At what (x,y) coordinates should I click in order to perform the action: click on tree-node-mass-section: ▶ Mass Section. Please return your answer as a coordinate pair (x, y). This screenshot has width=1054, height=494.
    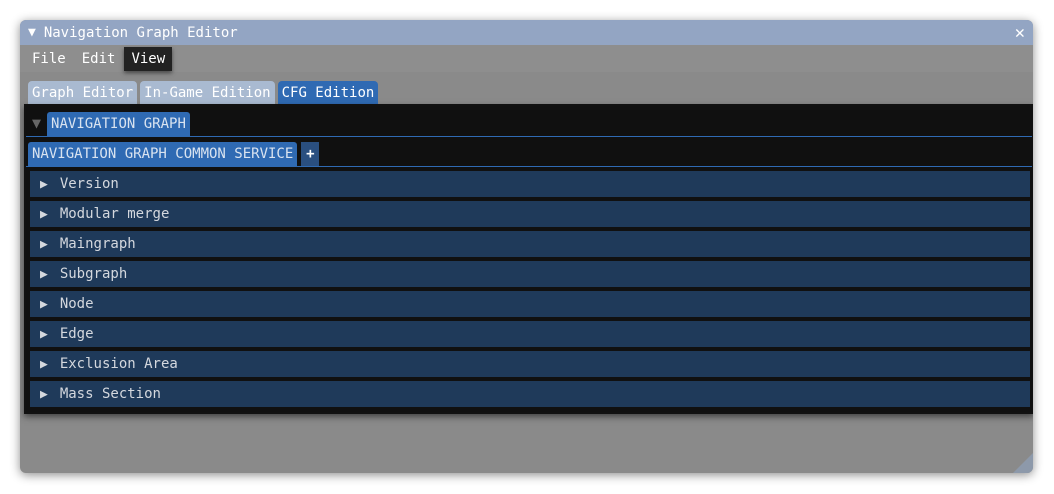
    Looking at the image, I should click on (530, 394).